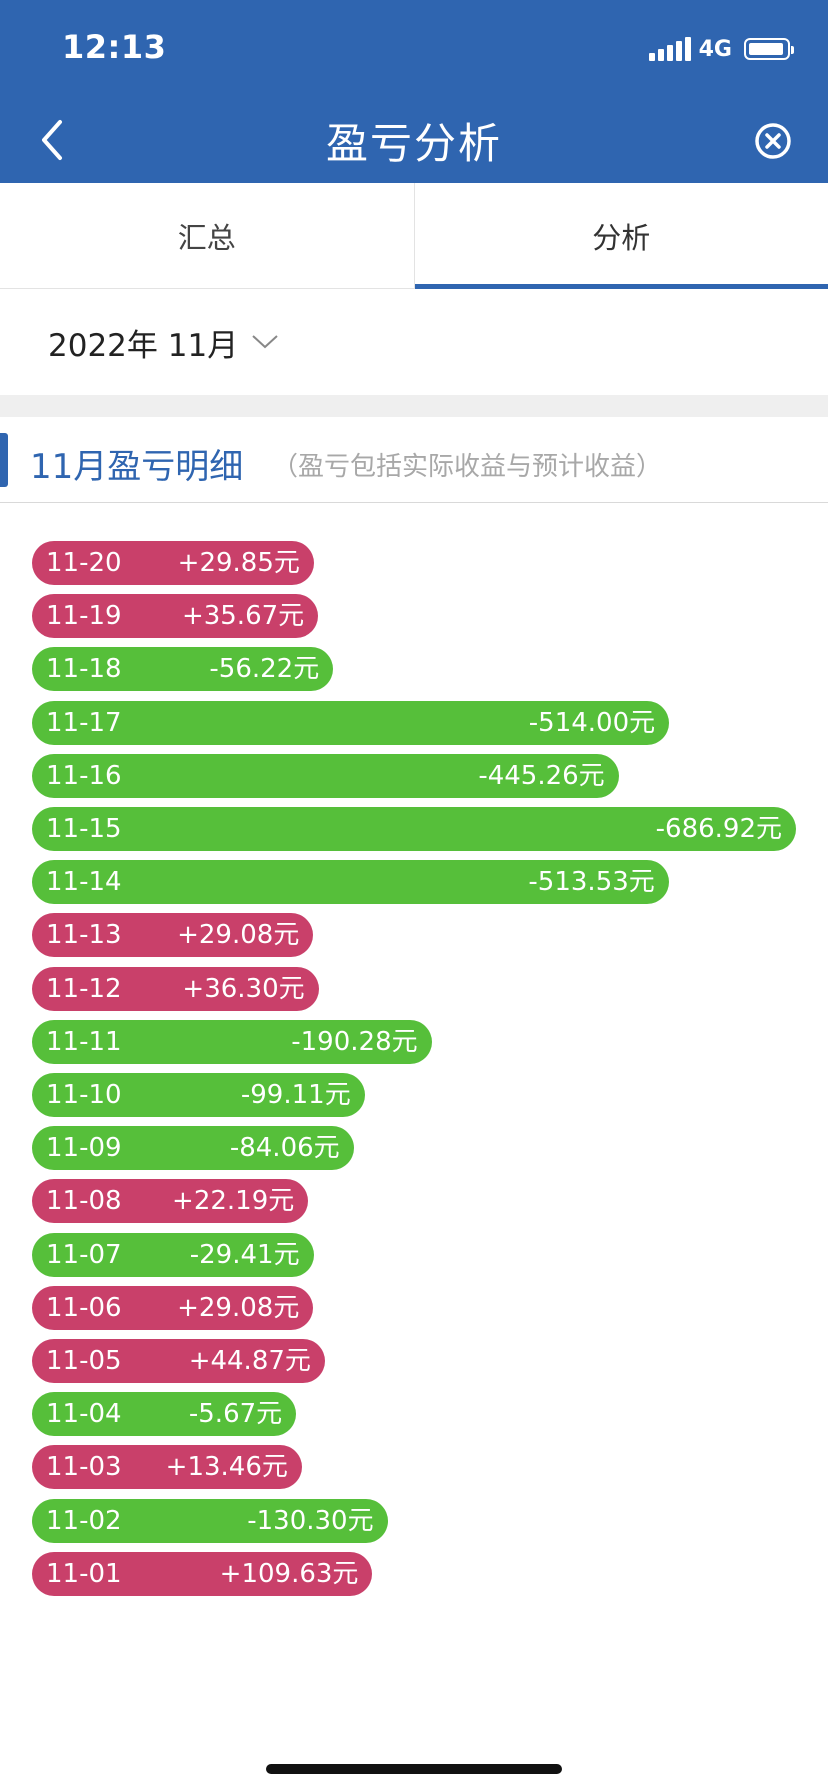 This screenshot has width=828, height=1792. What do you see at coordinates (84, 1201) in the screenshot?
I see `pnl-bar-date: 11-08` at bounding box center [84, 1201].